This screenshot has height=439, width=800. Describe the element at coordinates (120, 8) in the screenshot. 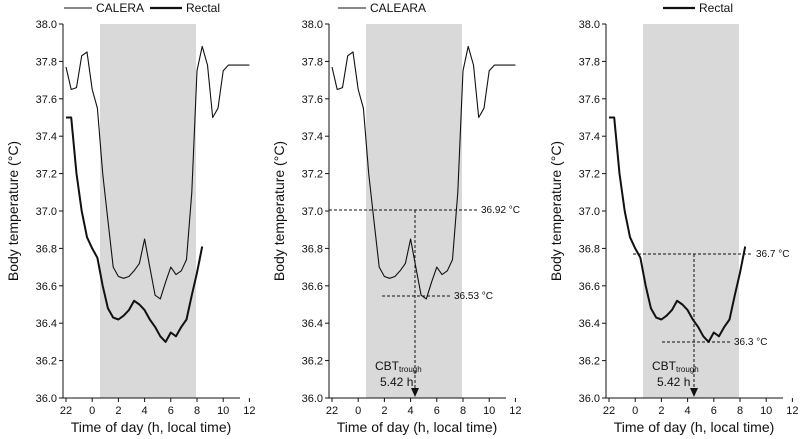

I see `legend-label-calera: CALERA` at that location.